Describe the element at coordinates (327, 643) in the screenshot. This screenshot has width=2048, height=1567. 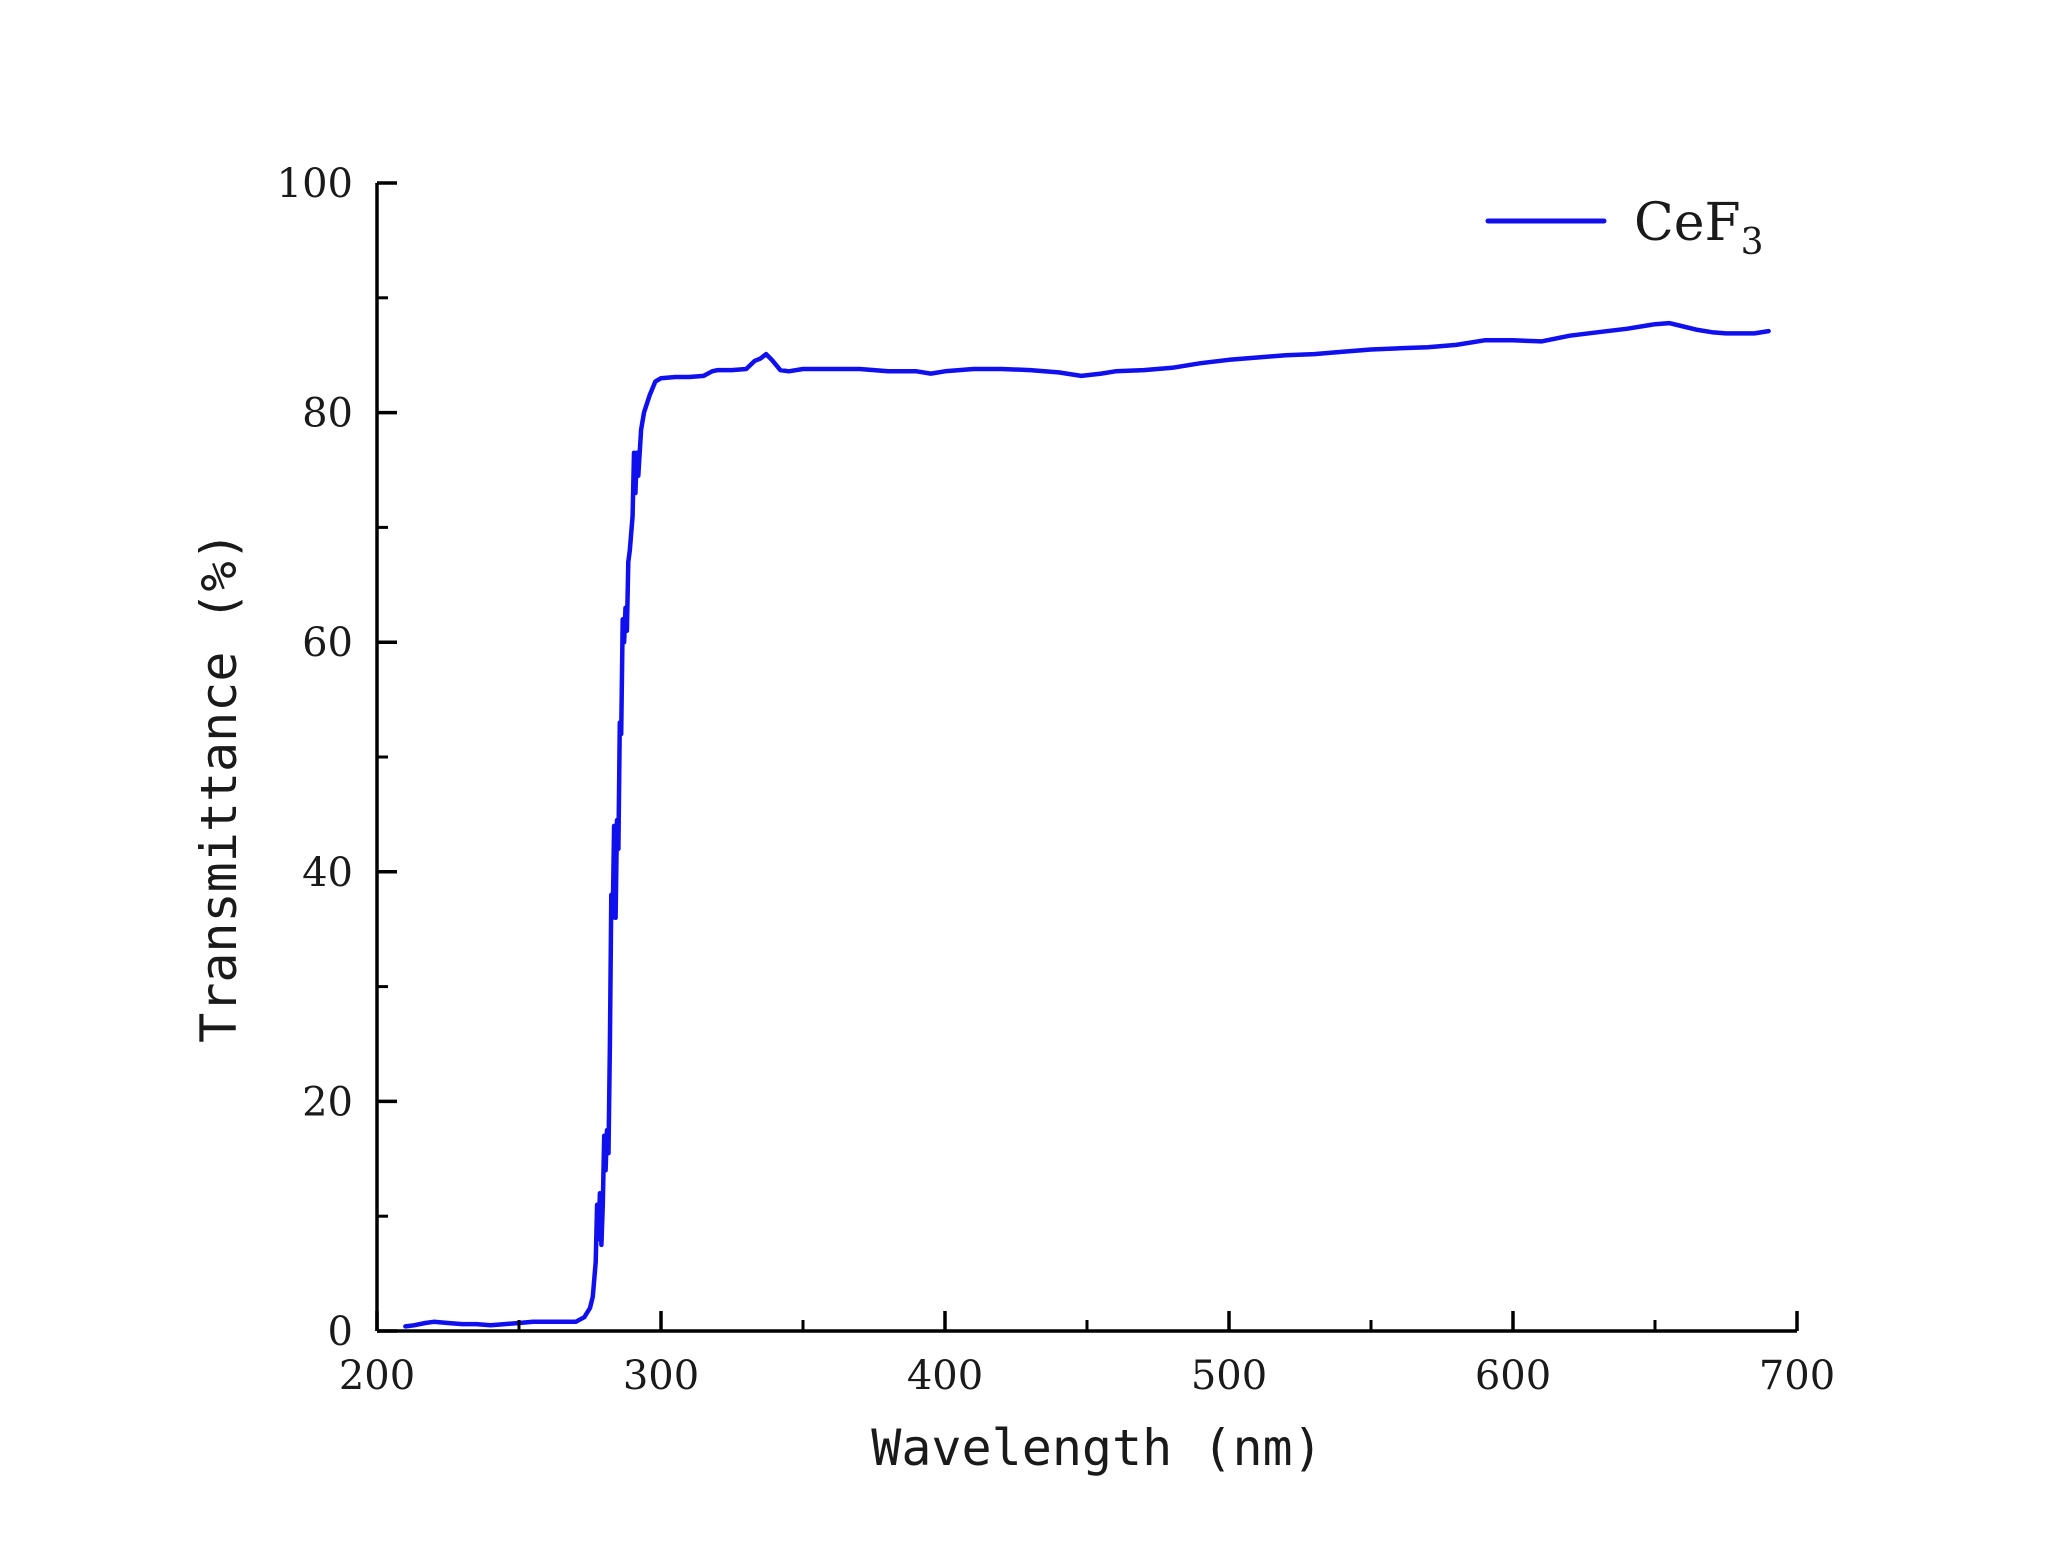
I see `y-tick-label-60: 60` at that location.